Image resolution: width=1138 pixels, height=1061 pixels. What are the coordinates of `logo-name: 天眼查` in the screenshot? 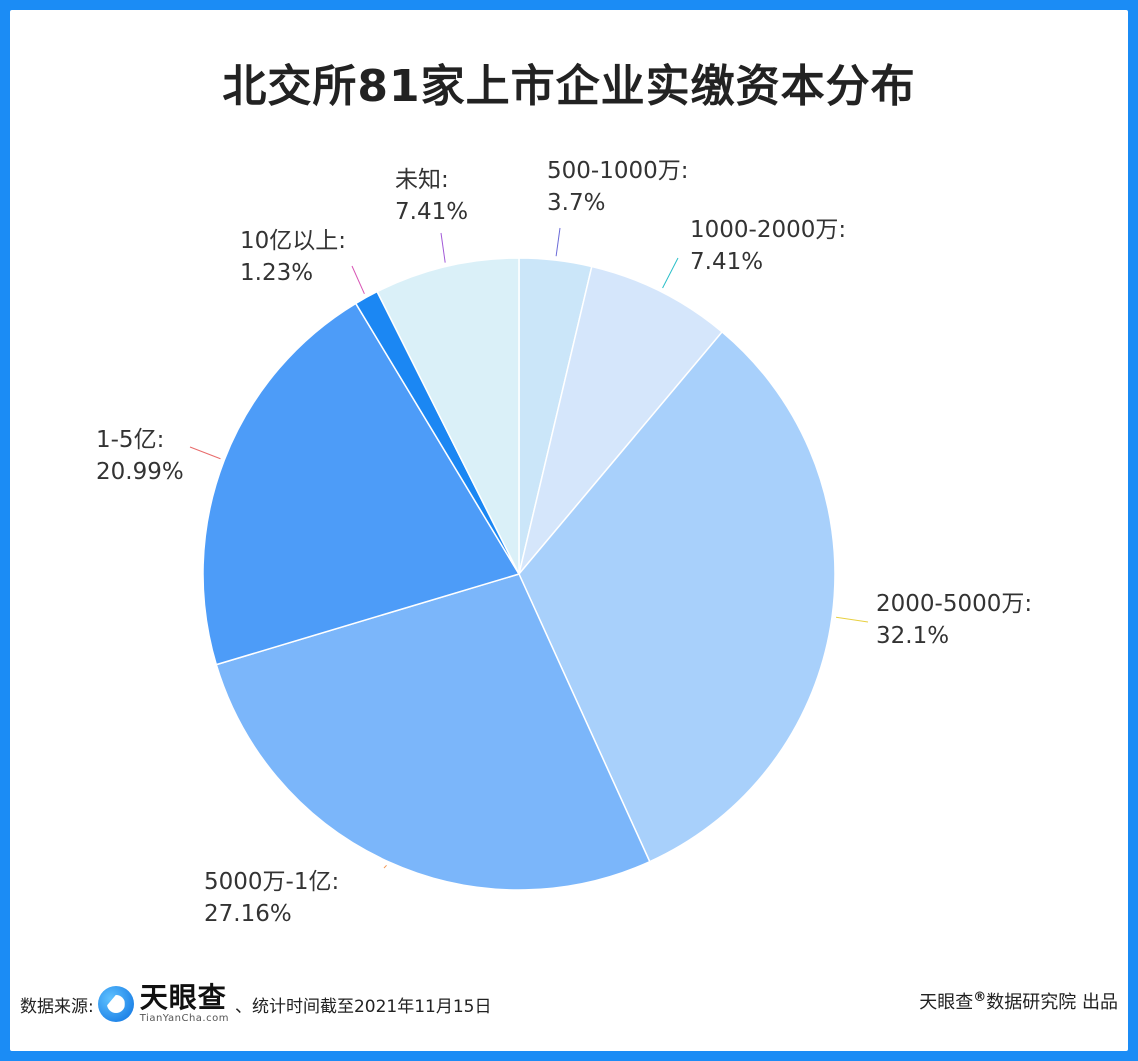 It's located at (183, 997).